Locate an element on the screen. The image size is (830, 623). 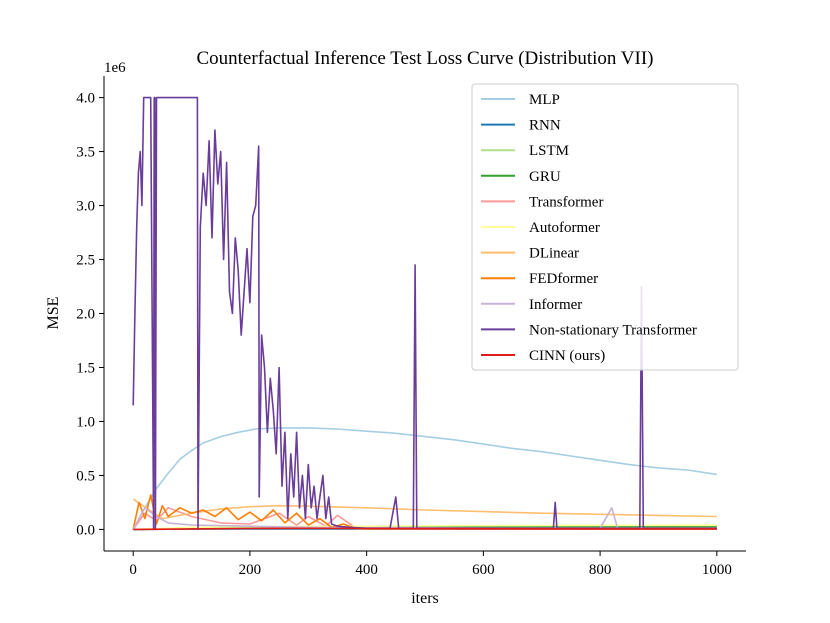
y-tick-label: 1.5 is located at coordinates (85, 368).